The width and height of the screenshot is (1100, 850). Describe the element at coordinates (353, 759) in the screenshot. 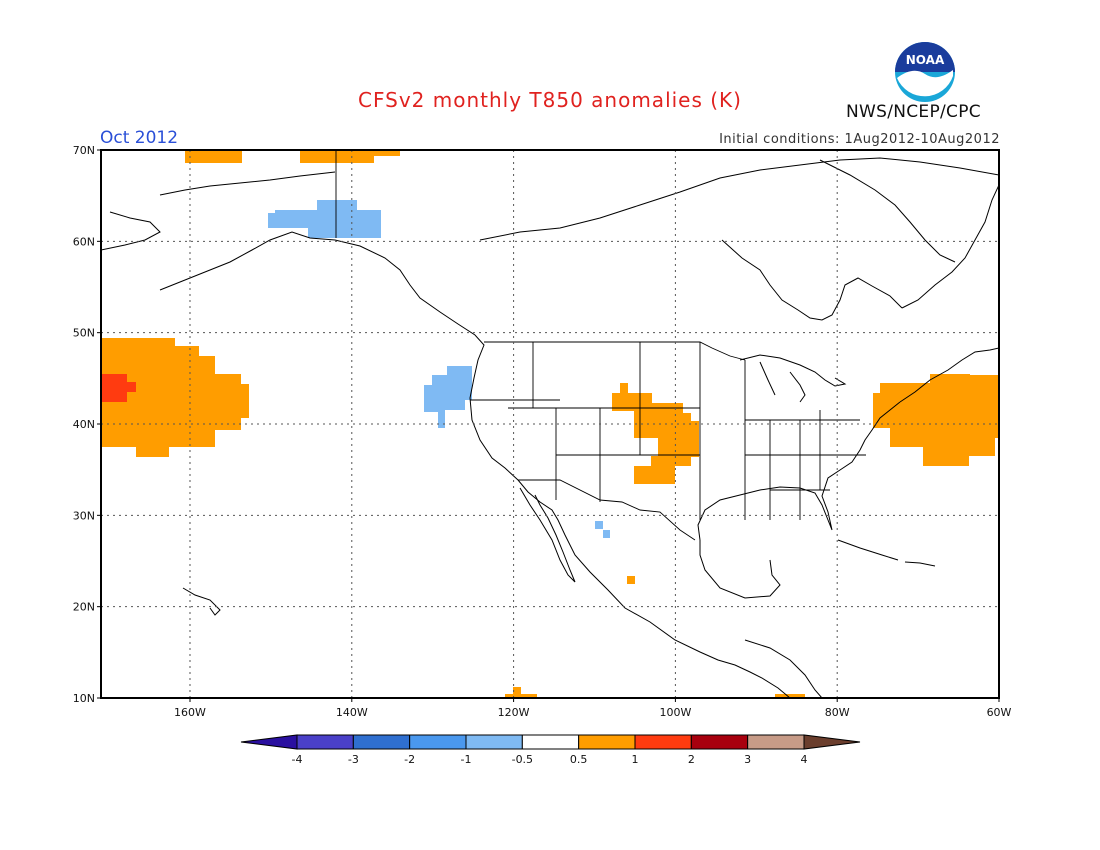

I see `colorbar-label: -3` at that location.